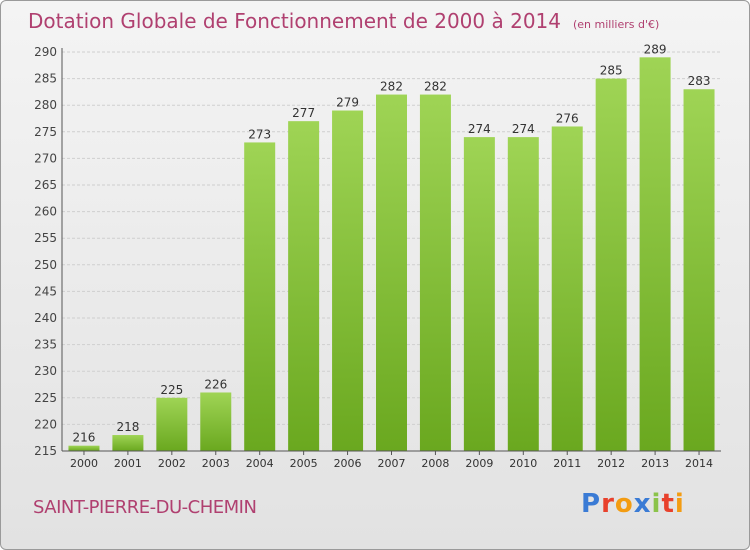 This screenshot has height=550, width=750. I want to click on y-tick-label: 260, so click(45, 212).